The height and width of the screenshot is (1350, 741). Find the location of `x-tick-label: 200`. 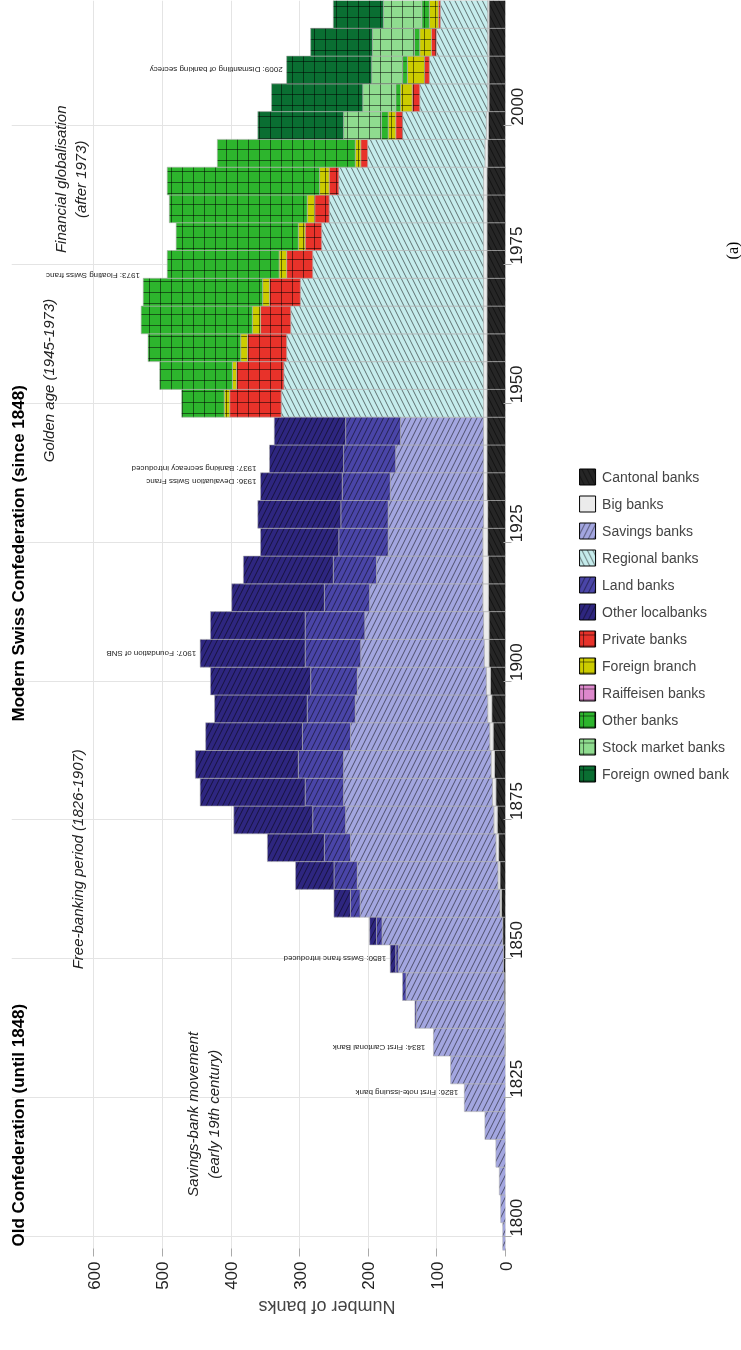

x-tick-label: 200 is located at coordinates (369, 1275).